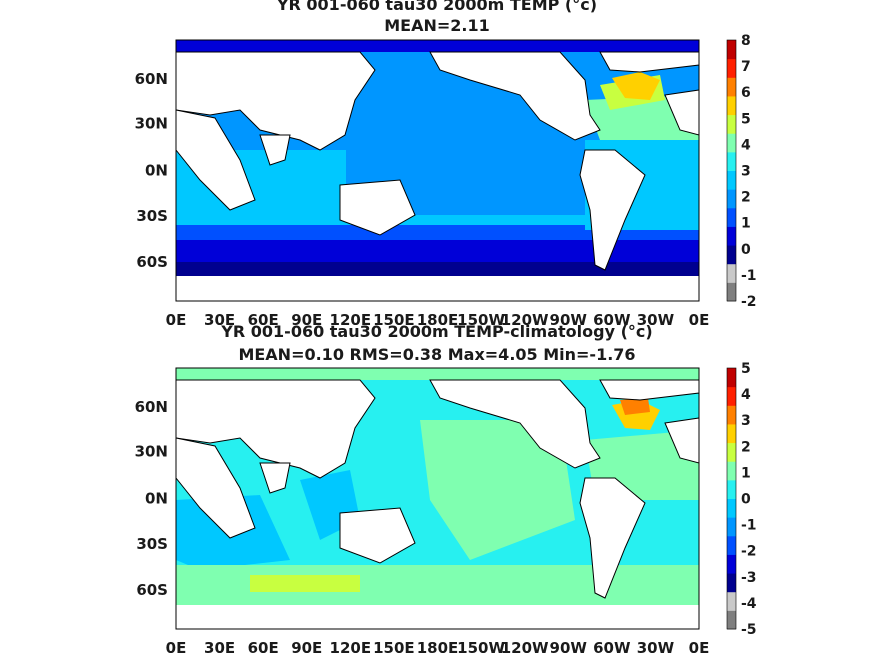  What do you see at coordinates (351, 320) in the screenshot?
I see `x-tick-label: 120E` at bounding box center [351, 320].